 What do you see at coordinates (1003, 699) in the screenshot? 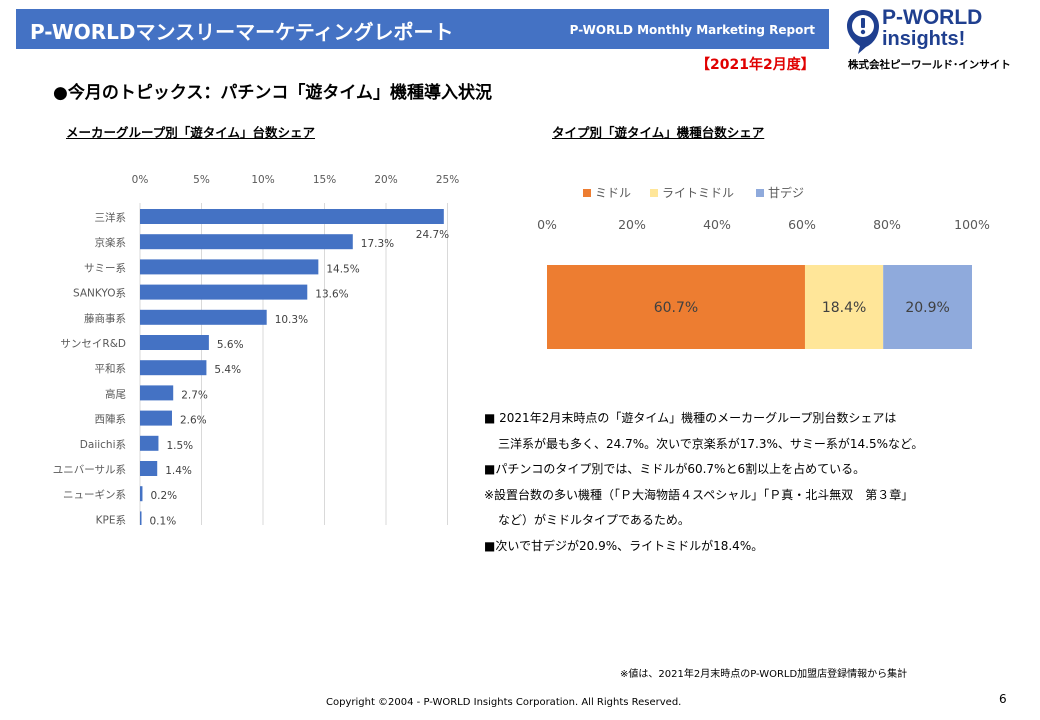
I see `page-number: 6` at bounding box center [1003, 699].